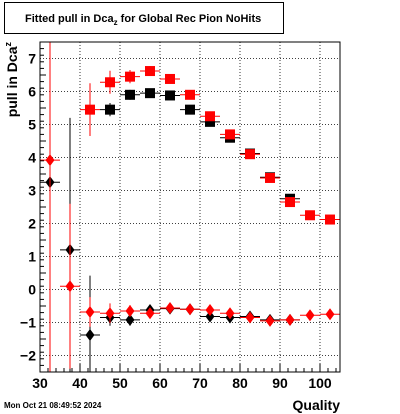  I want to click on y-tick-label: 2, so click(32, 224).